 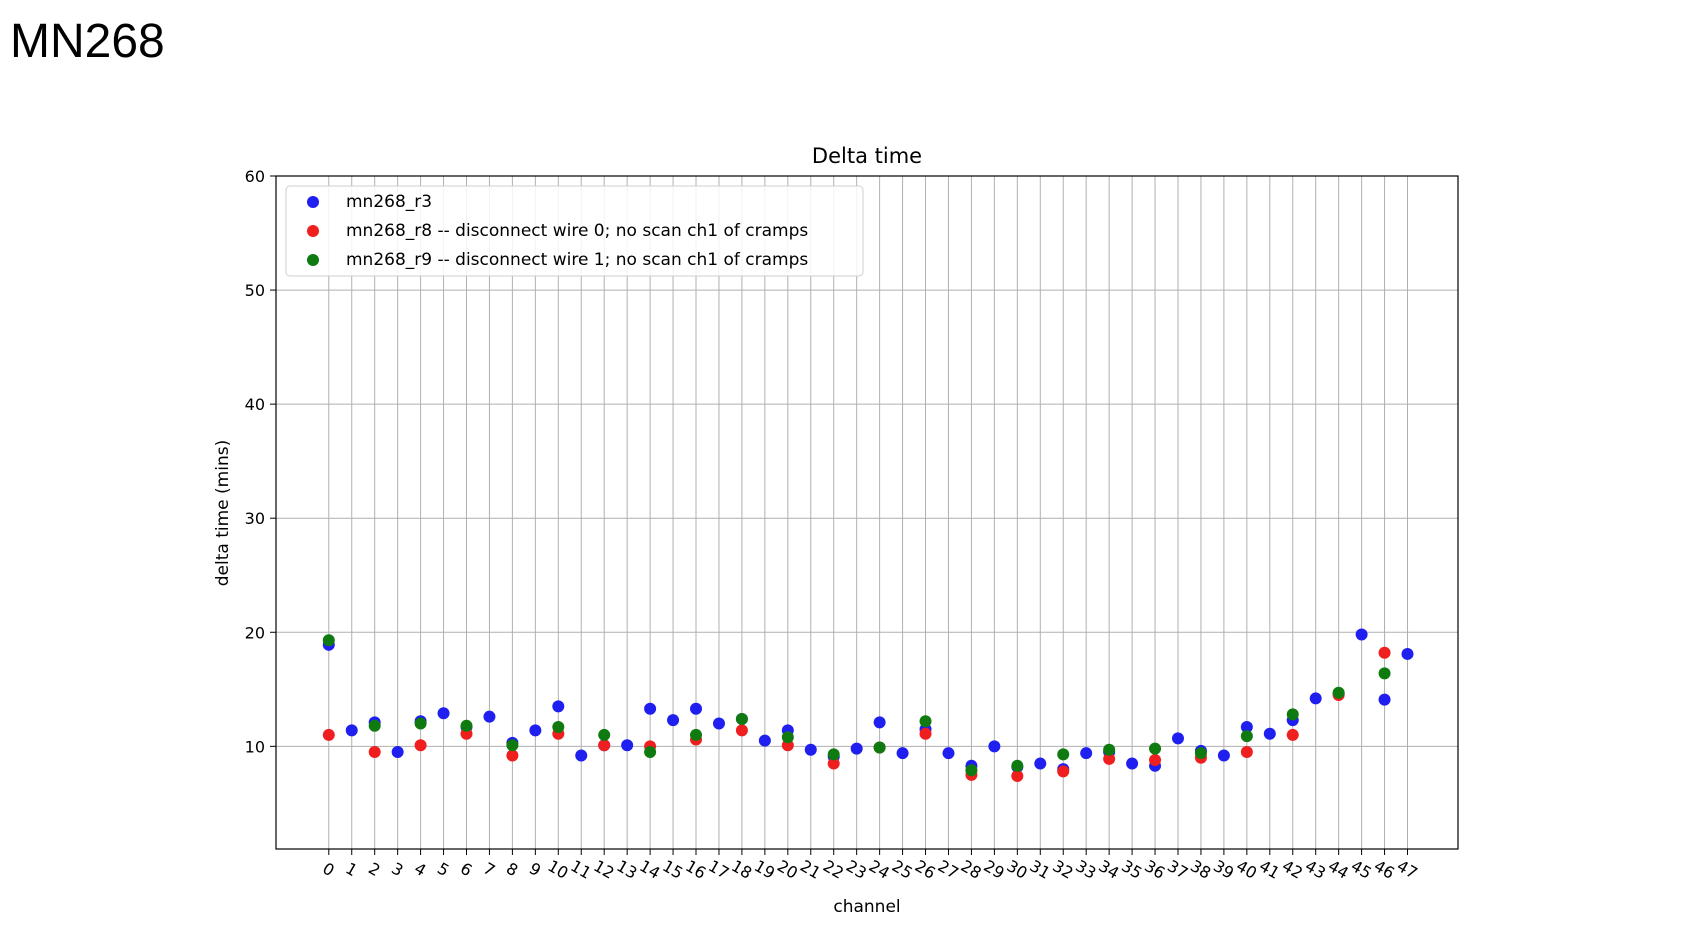 What do you see at coordinates (856, 869) in the screenshot?
I see `x-tick-label: 23` at bounding box center [856, 869].